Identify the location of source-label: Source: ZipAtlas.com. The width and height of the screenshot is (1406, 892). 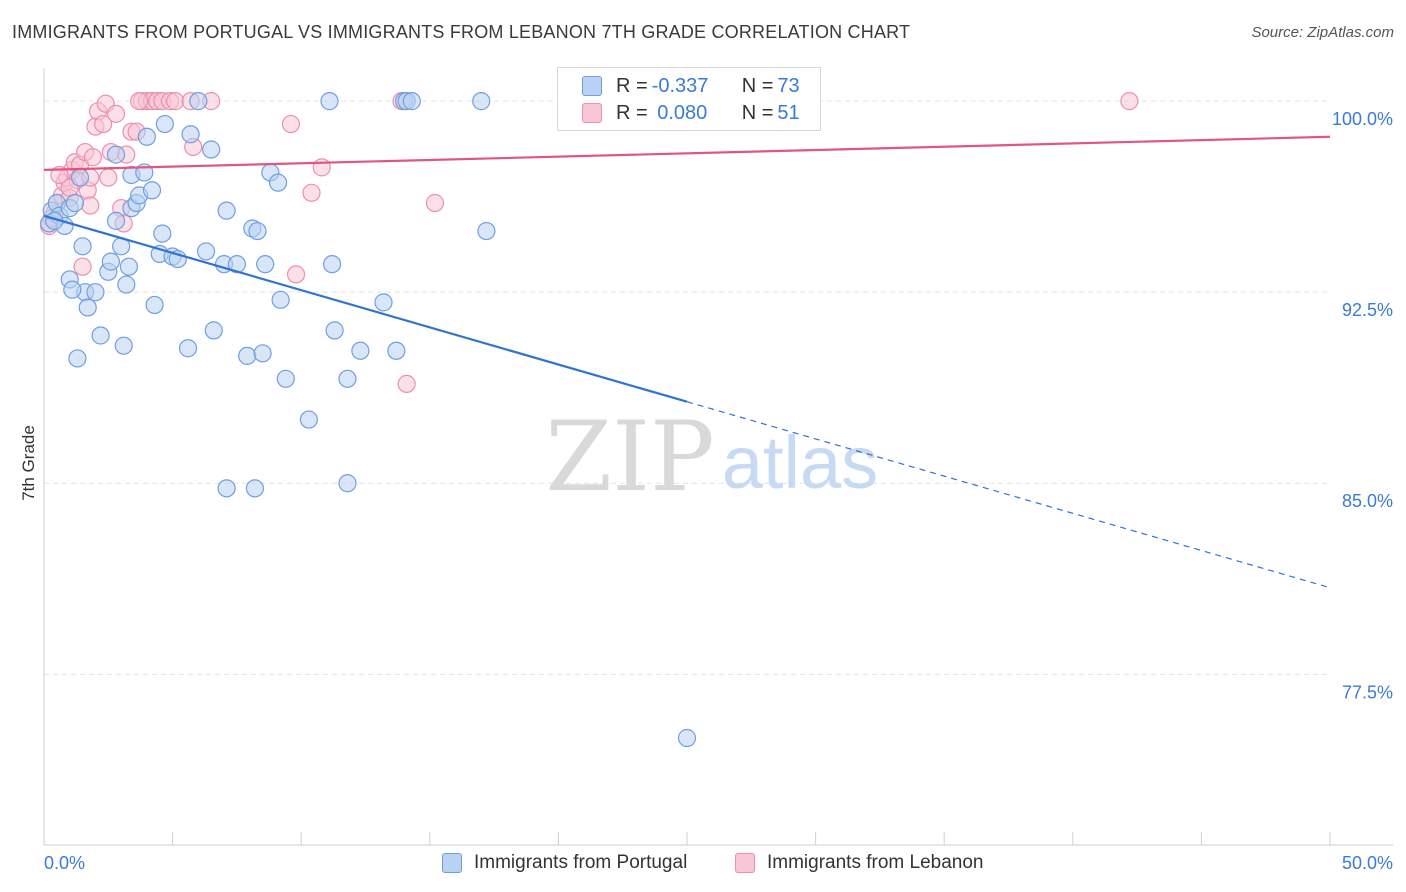
(1322, 32).